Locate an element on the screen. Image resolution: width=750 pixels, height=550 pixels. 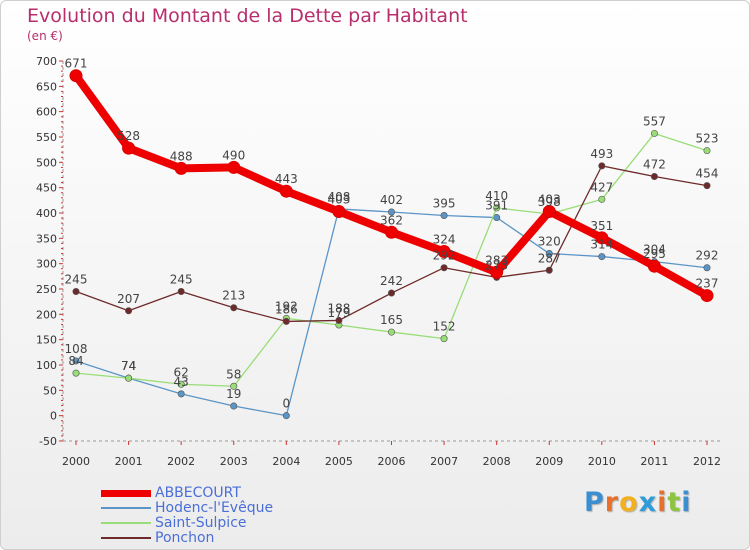
data-label: 362 is located at coordinates (391, 220).